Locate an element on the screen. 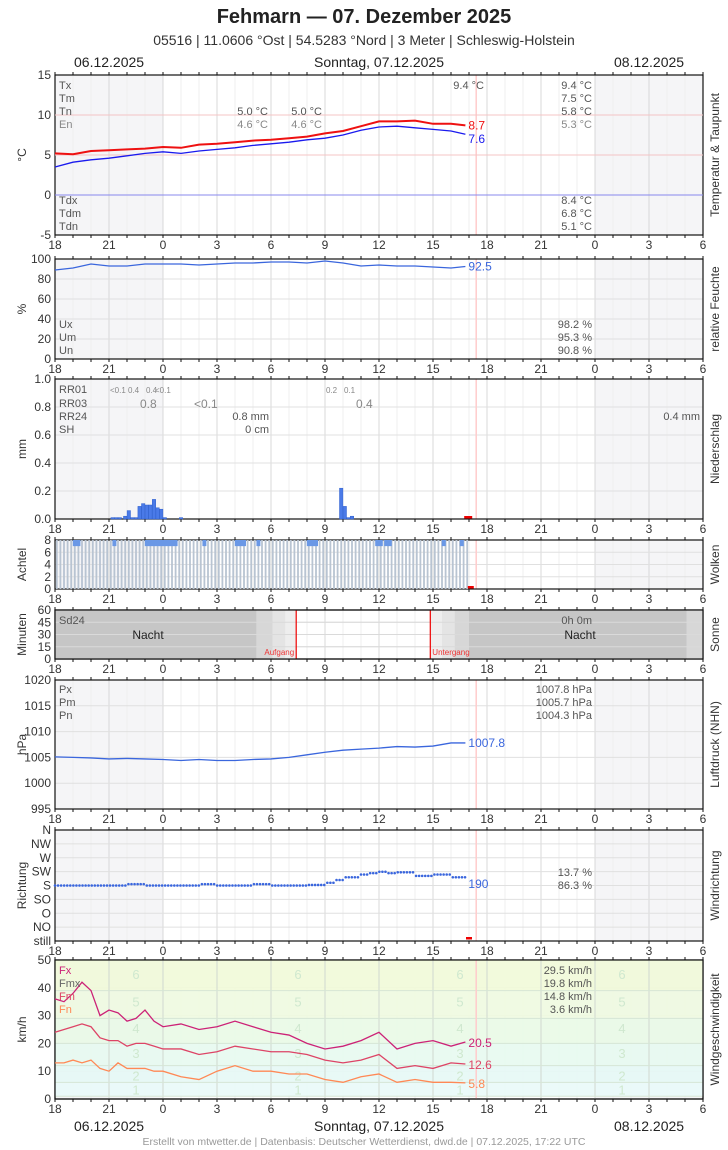  y-tick-label: 80 is located at coordinates (45, 279).